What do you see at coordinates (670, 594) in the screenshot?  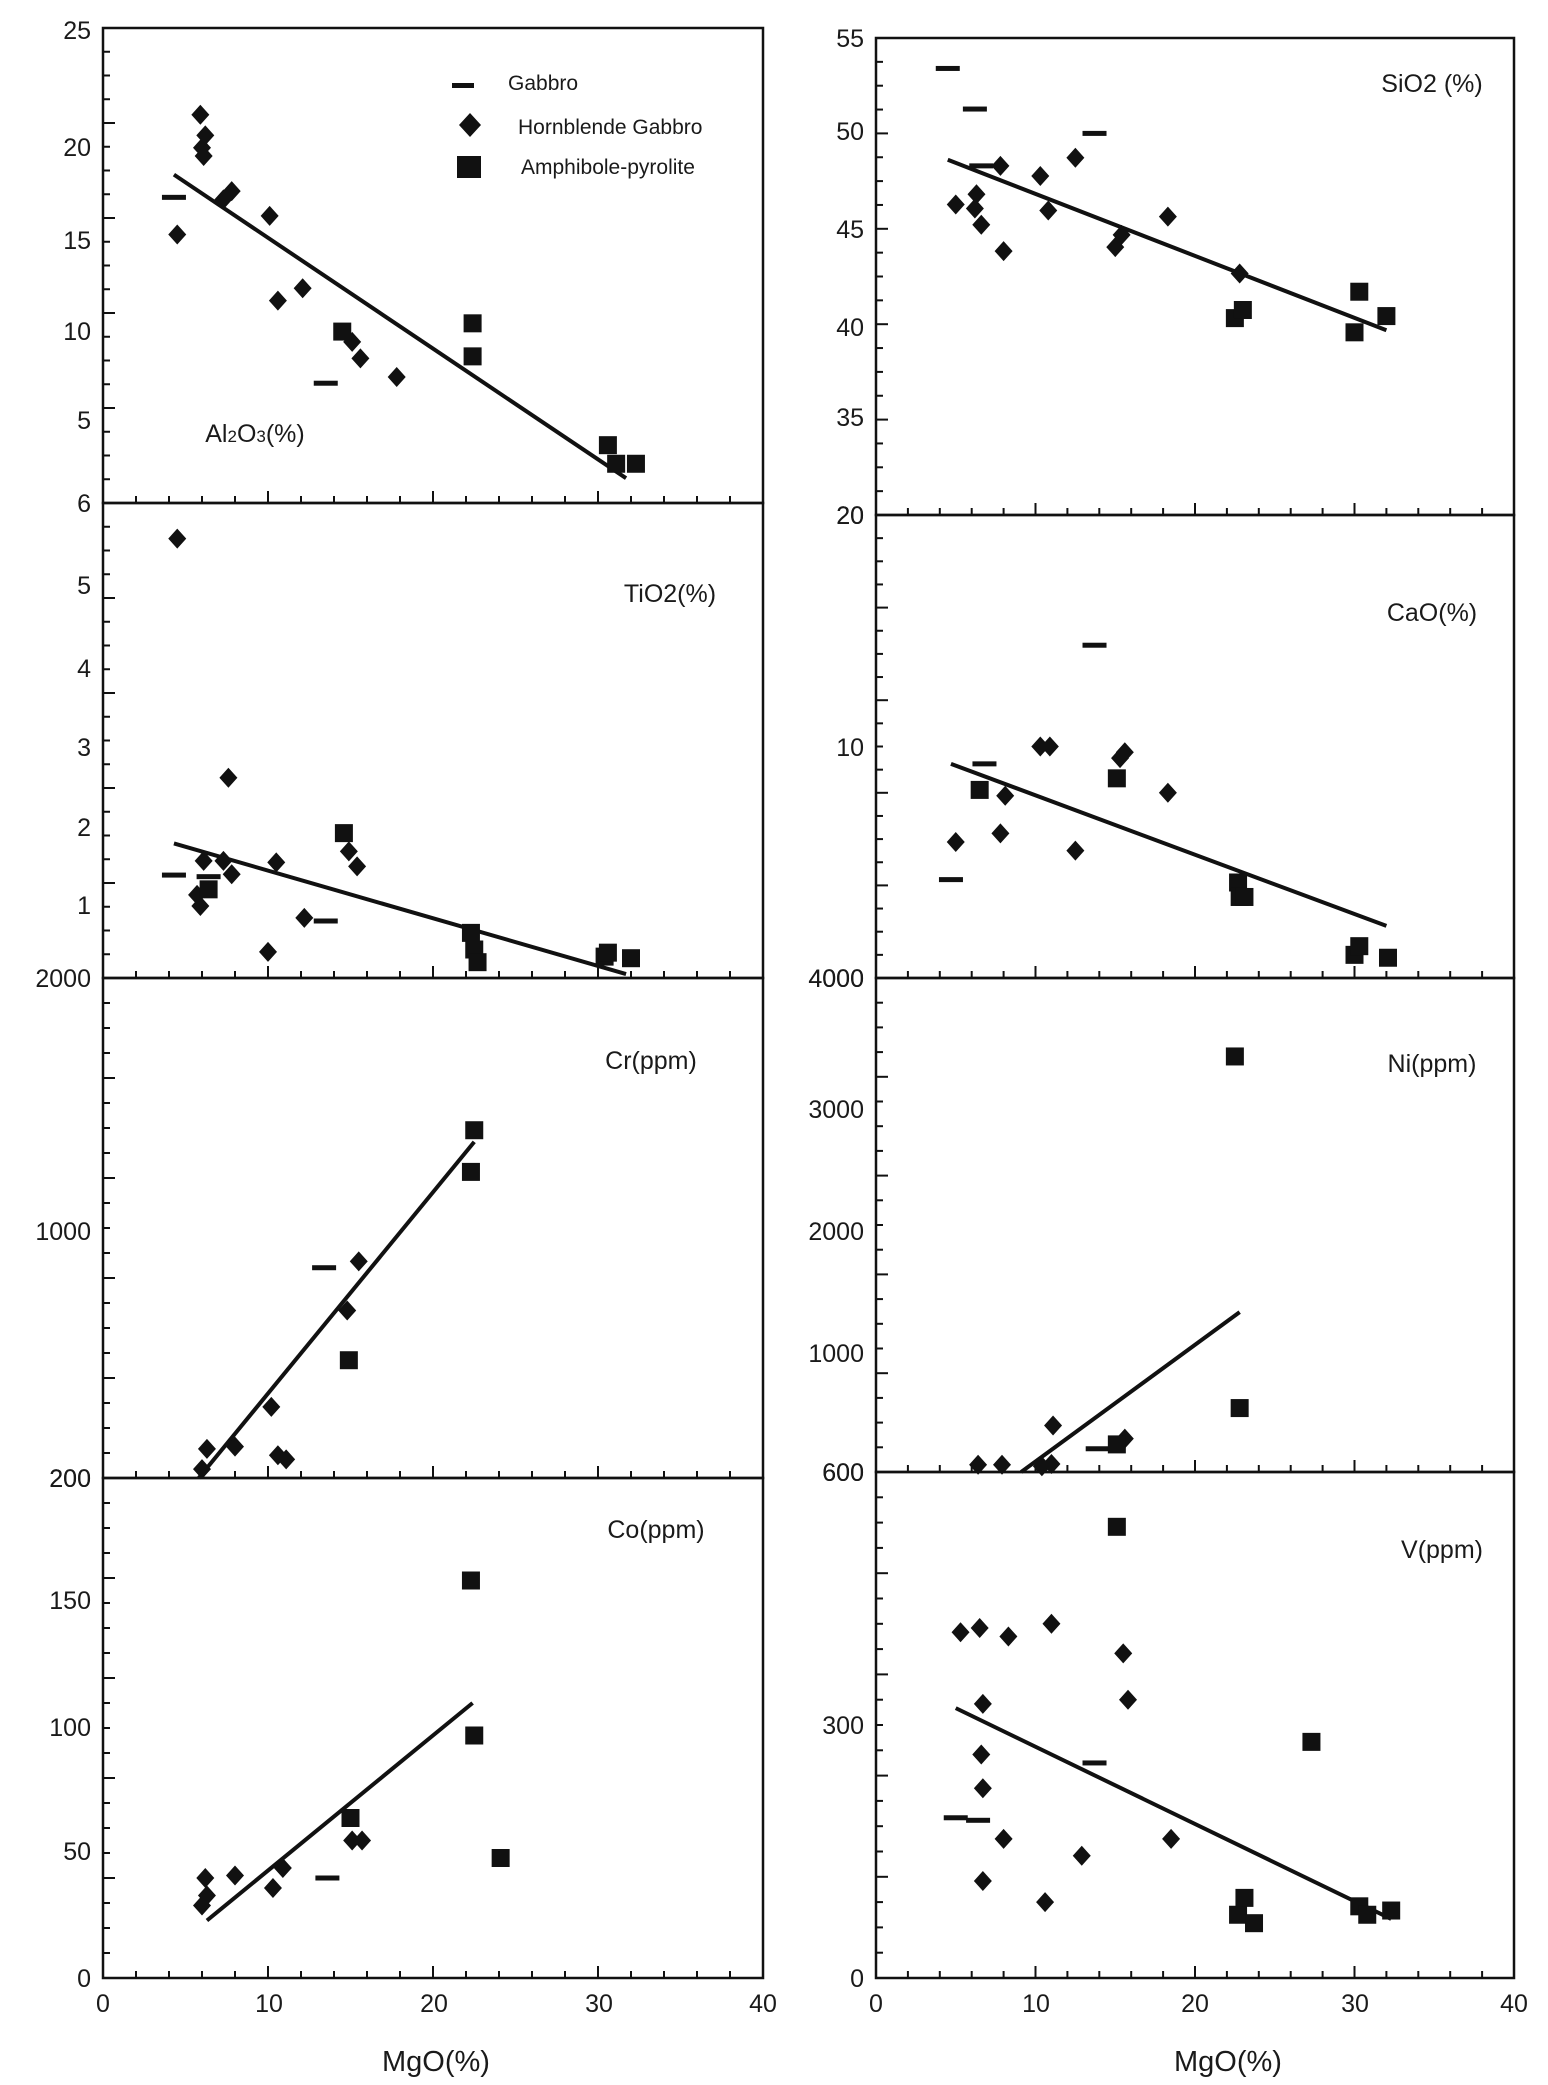 I see `panel-title: TiO2(%)` at bounding box center [670, 594].